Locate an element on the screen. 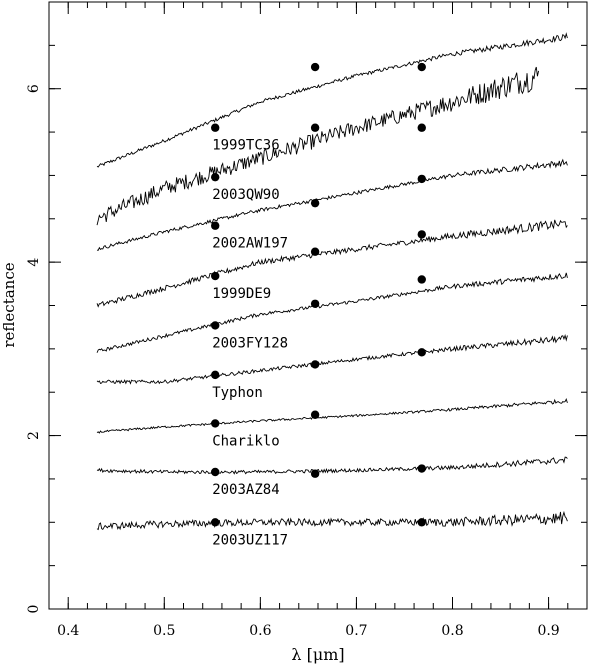 This screenshot has height=671, width=590. x-tick-label: 0.8 is located at coordinates (452, 631).